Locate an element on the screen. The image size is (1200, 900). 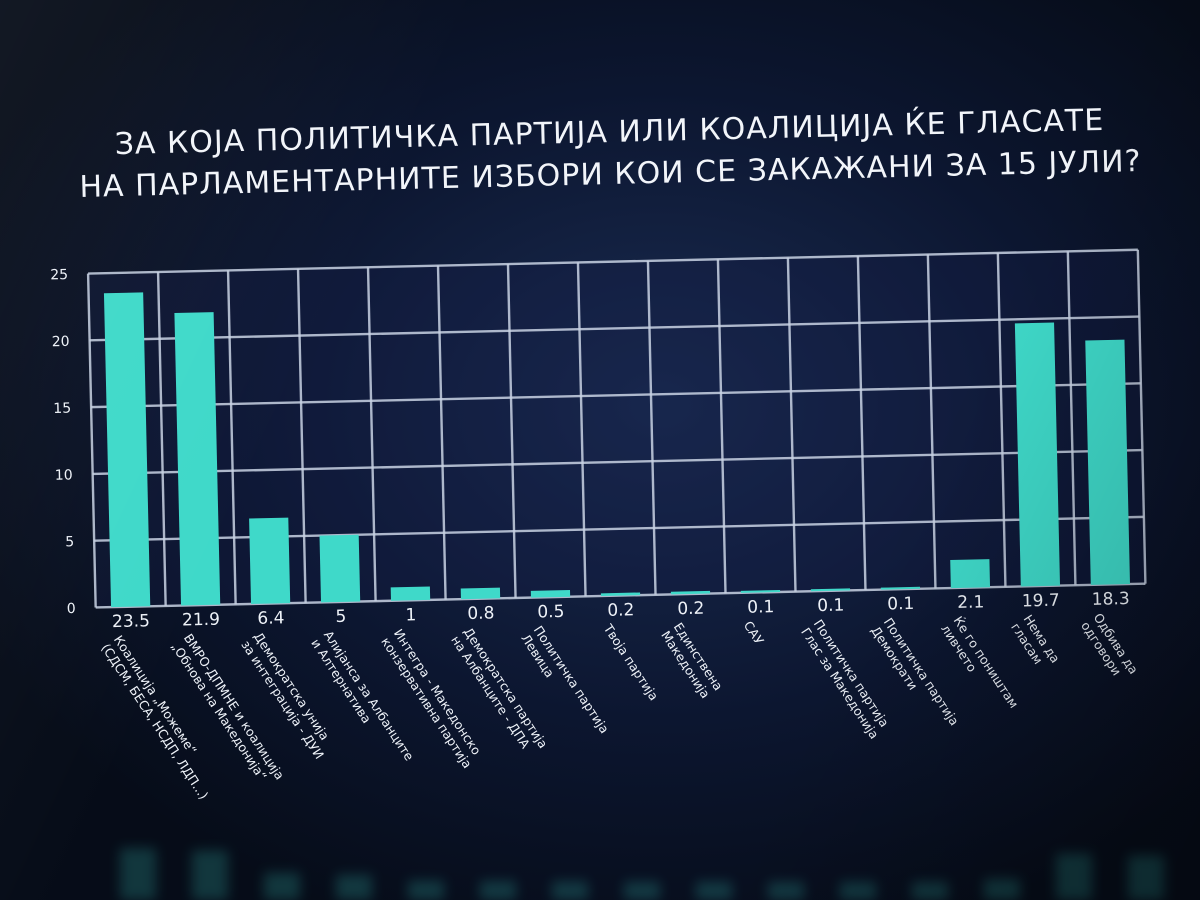
value-label: 18.3 is located at coordinates (1111, 599).